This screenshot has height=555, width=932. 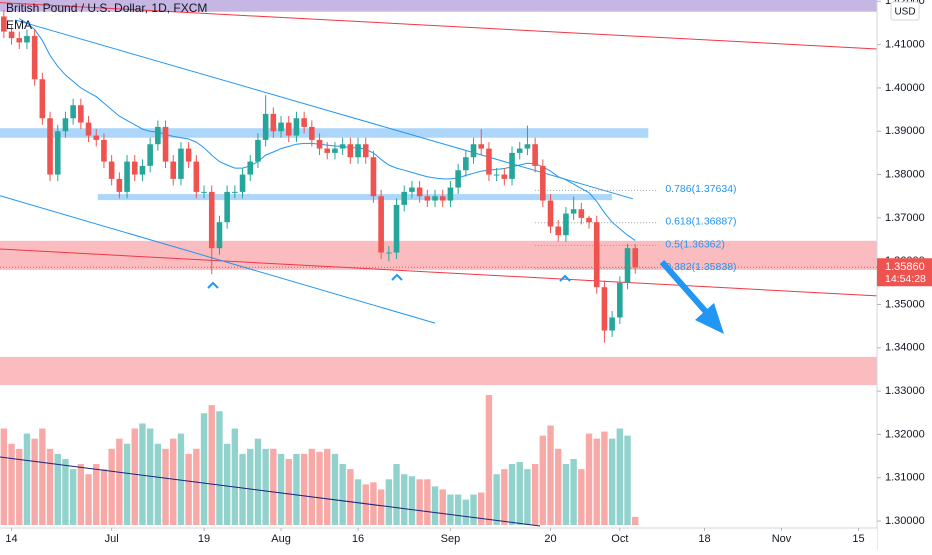 I want to click on currency-box, so click(x=905, y=11).